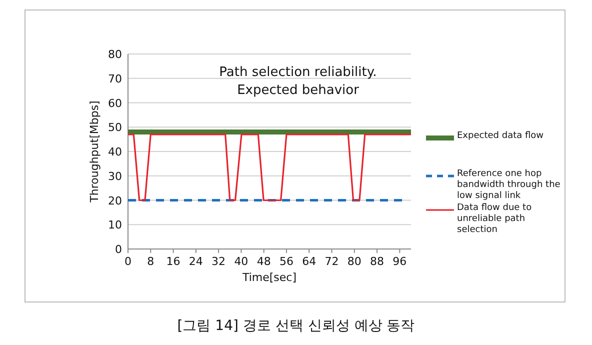 This screenshot has height=345, width=592. What do you see at coordinates (115, 201) in the screenshot?
I see `y-tick-label: 20` at bounding box center [115, 201].